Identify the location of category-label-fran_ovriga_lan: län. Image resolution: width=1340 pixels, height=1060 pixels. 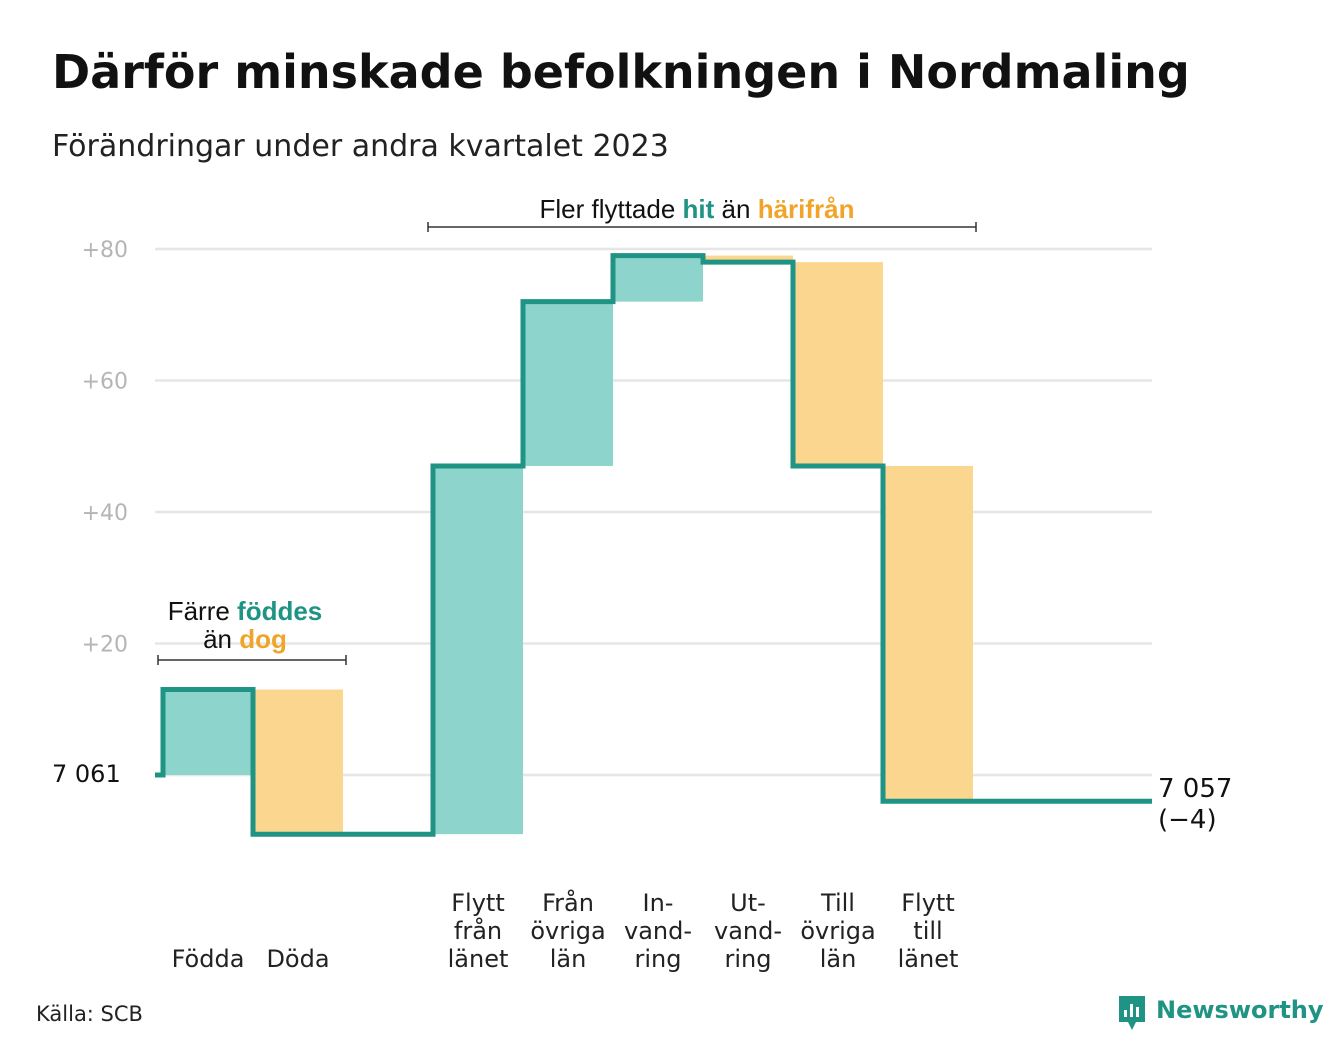
(568, 959).